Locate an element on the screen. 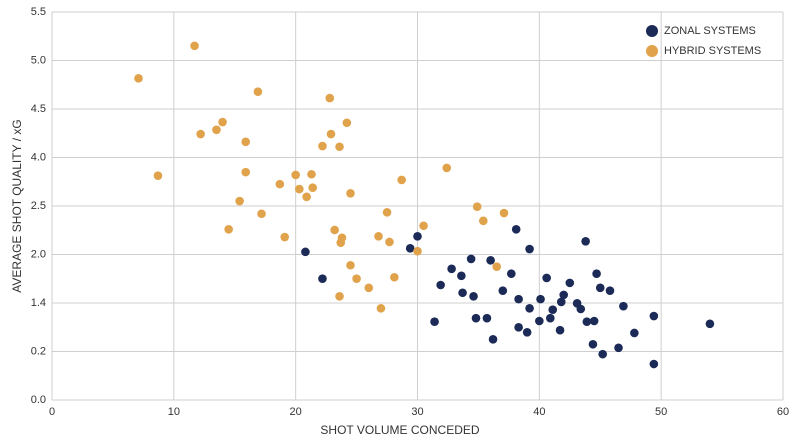  y-tick-label: 1.4 is located at coordinates (38, 303).